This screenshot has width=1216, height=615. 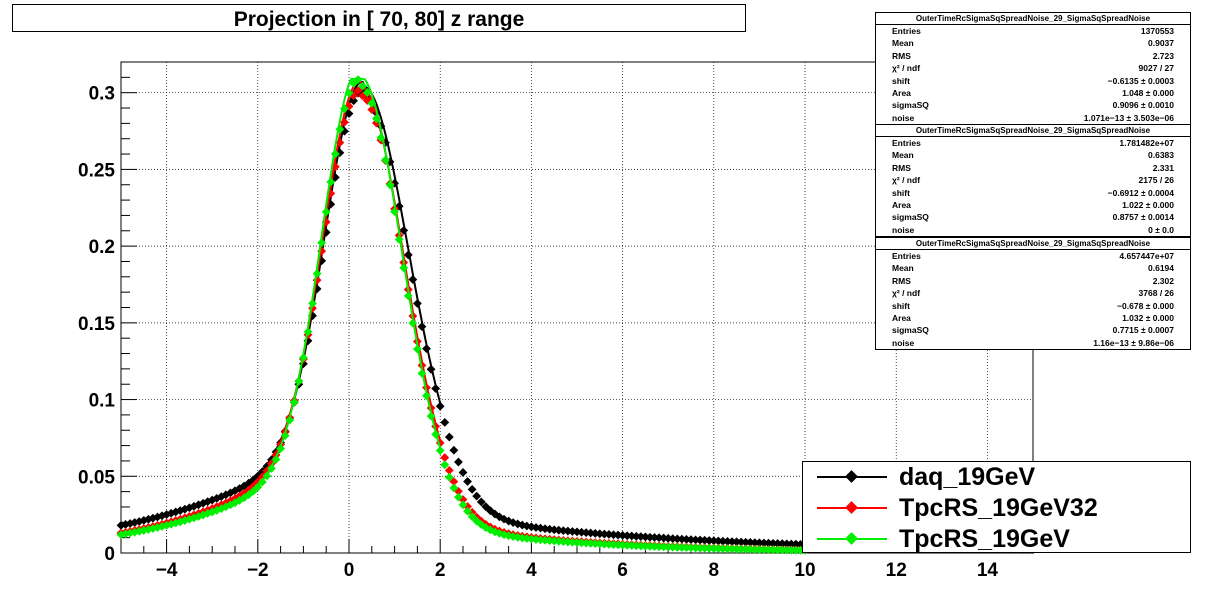 What do you see at coordinates (1143, 330) in the screenshot?
I see `stats-value: 0.7715 ± 0.0007` at bounding box center [1143, 330].